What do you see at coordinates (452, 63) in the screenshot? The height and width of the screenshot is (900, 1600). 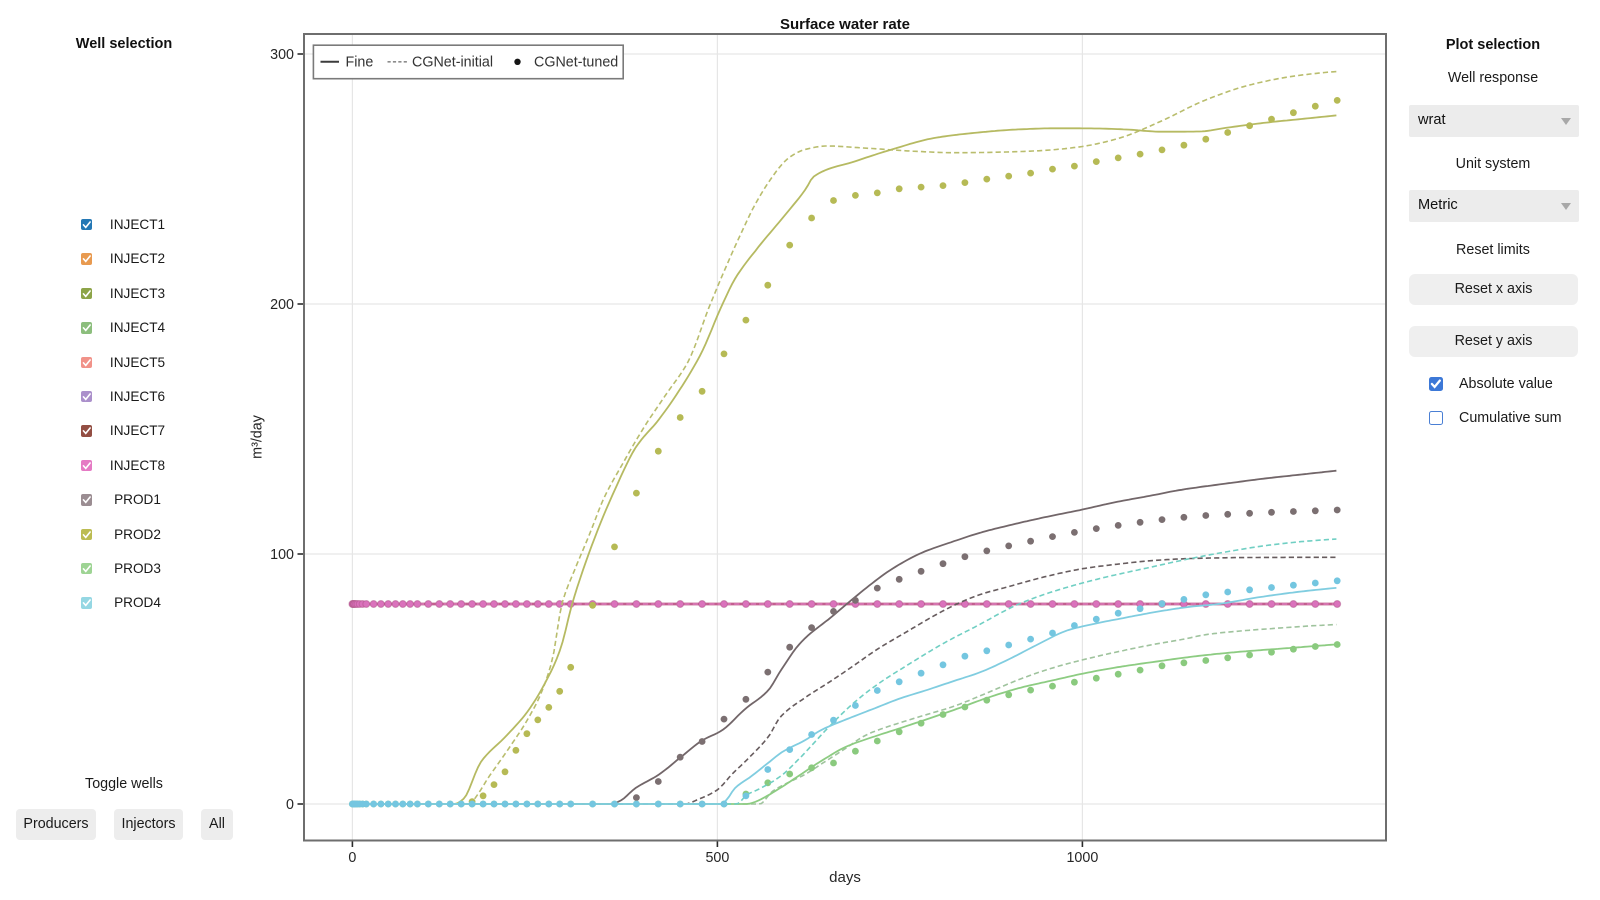 I see `svg-text: CGNet-initial` at bounding box center [452, 63].